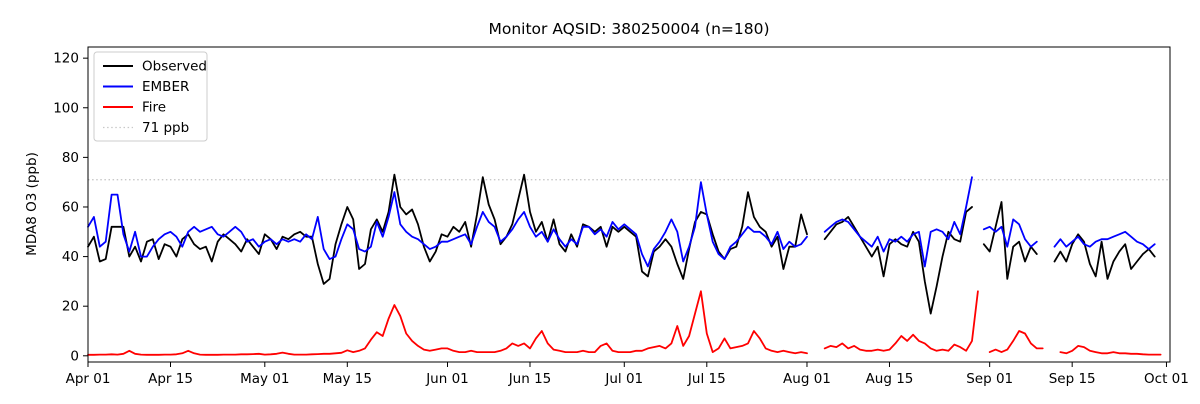 The width and height of the screenshot is (1200, 404). I want to click on x-tick-label: Sep 01, so click(989, 379).